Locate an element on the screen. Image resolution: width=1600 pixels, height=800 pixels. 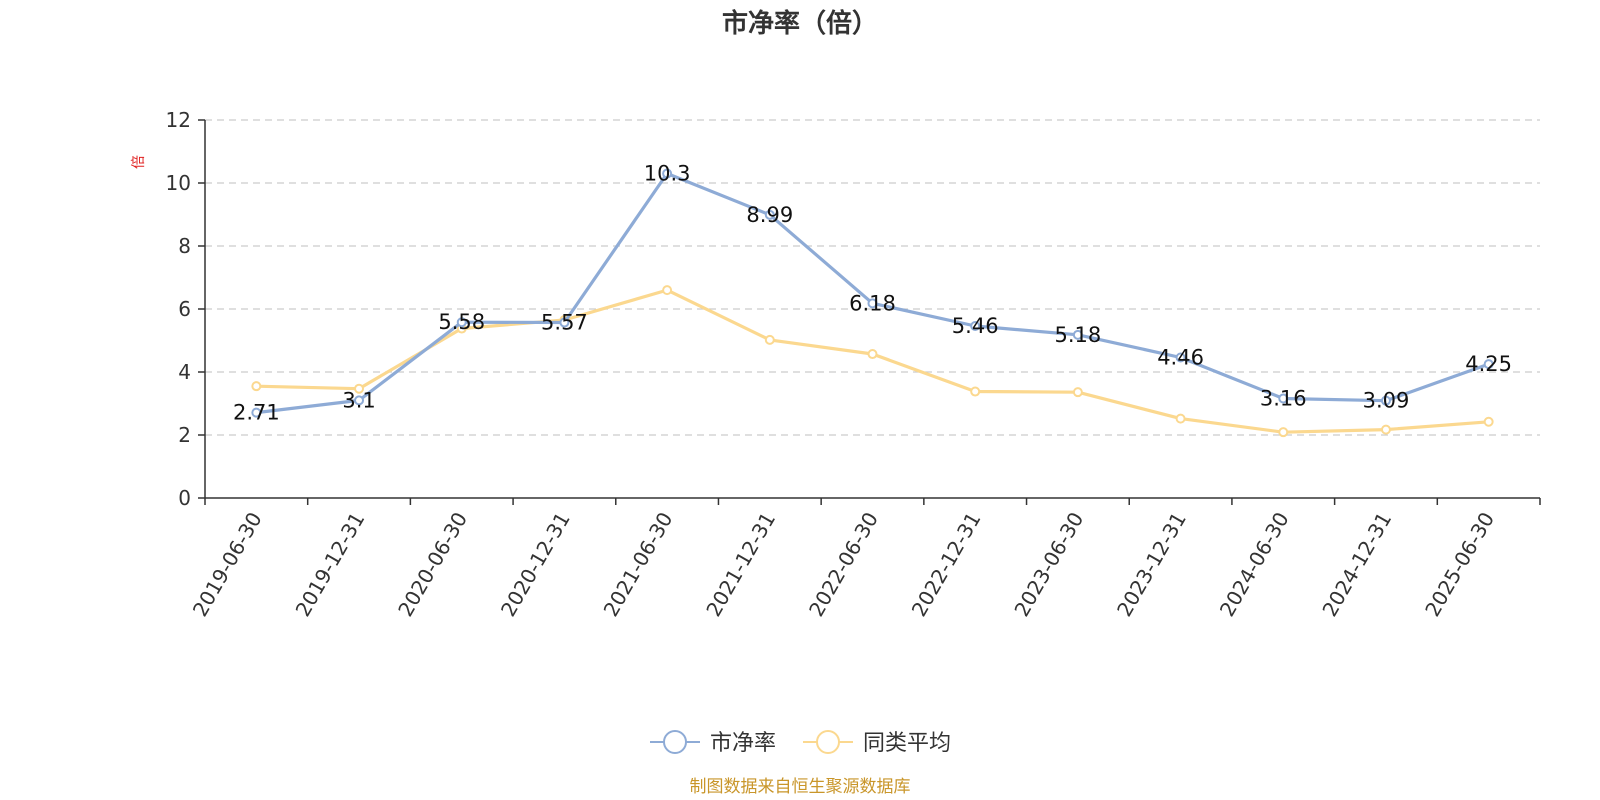
data-label: 3.09 is located at coordinates (1386, 401).